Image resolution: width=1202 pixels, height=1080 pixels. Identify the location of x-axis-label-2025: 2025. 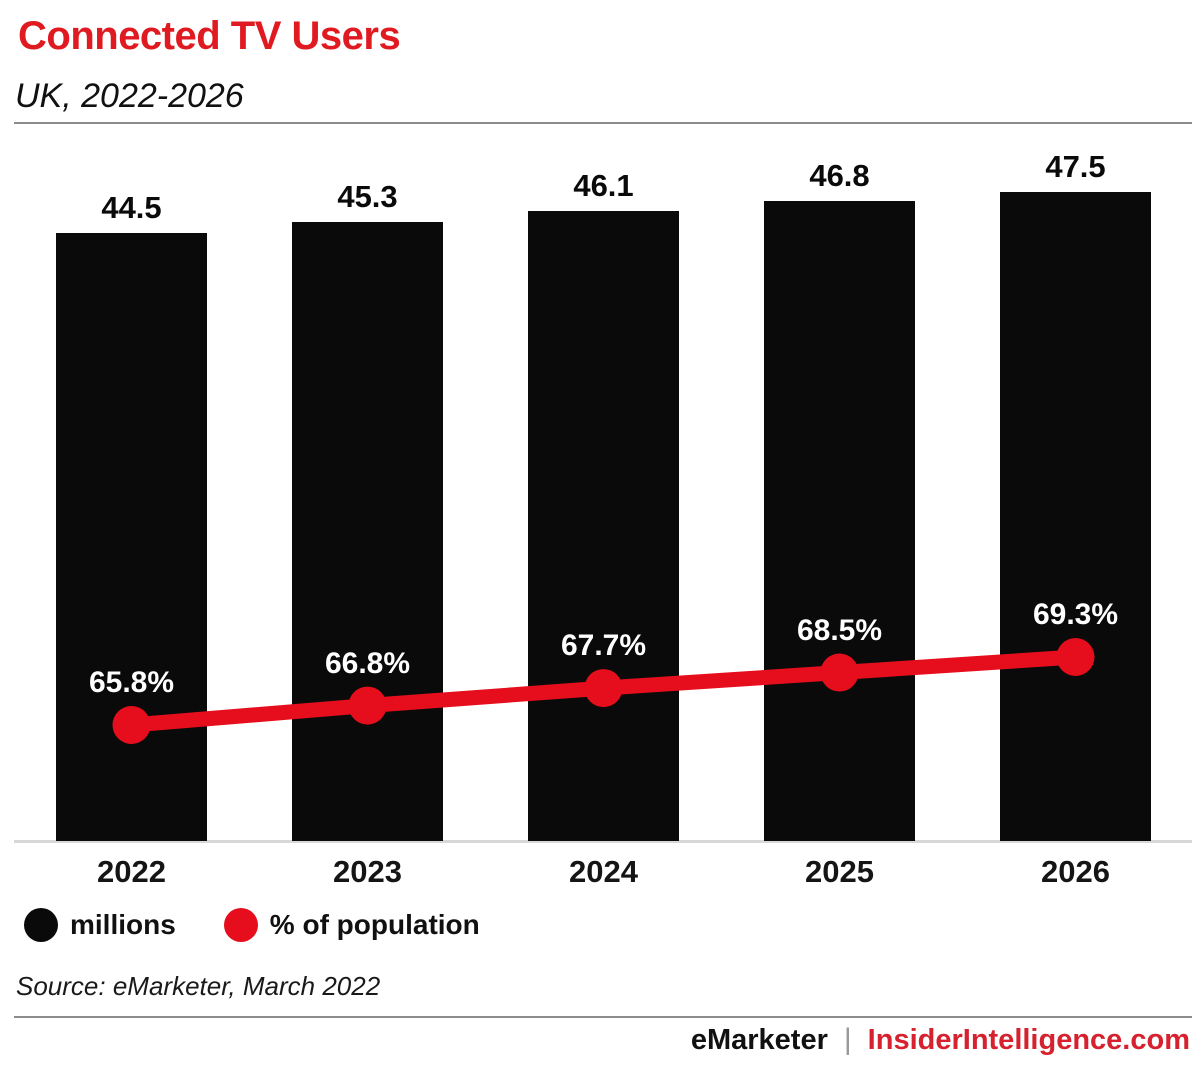
(839, 871).